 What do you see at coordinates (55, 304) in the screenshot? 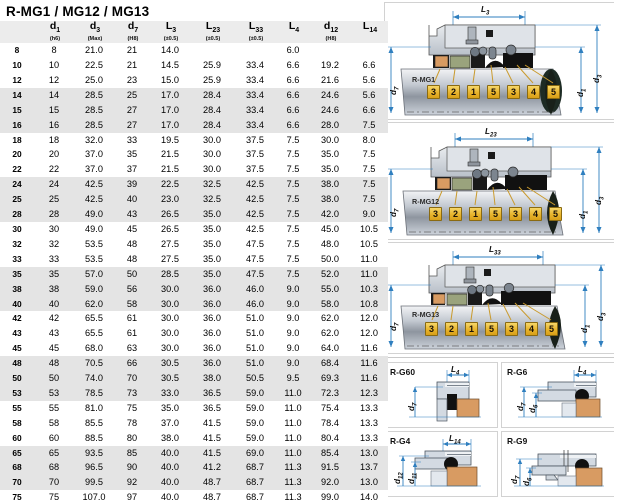
I see `table-cell: 40` at bounding box center [55, 304].